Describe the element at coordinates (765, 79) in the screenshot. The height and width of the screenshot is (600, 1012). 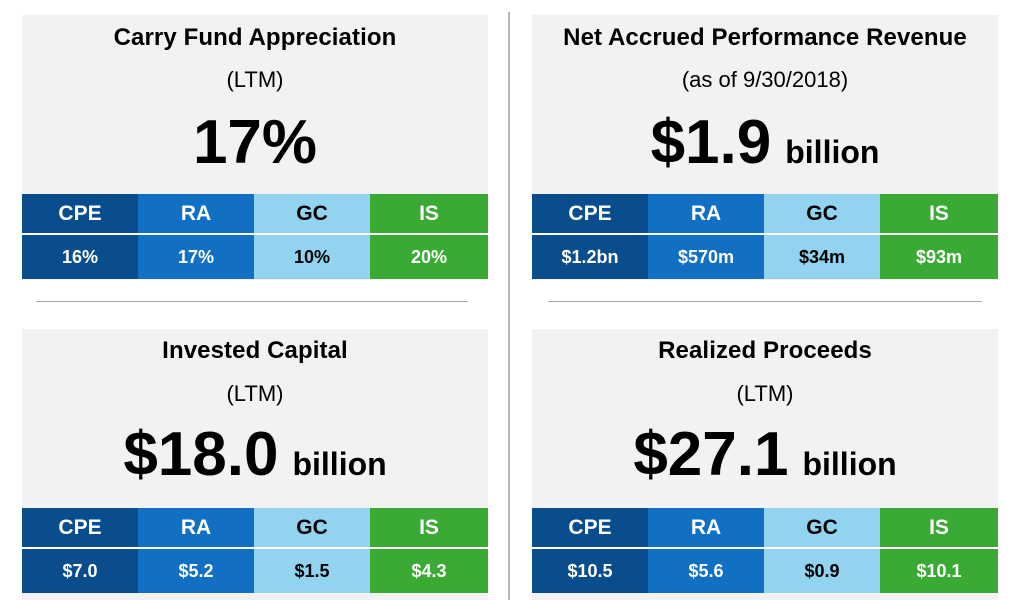
I see `panel-subtitle: (as of 9/30/2018)` at that location.